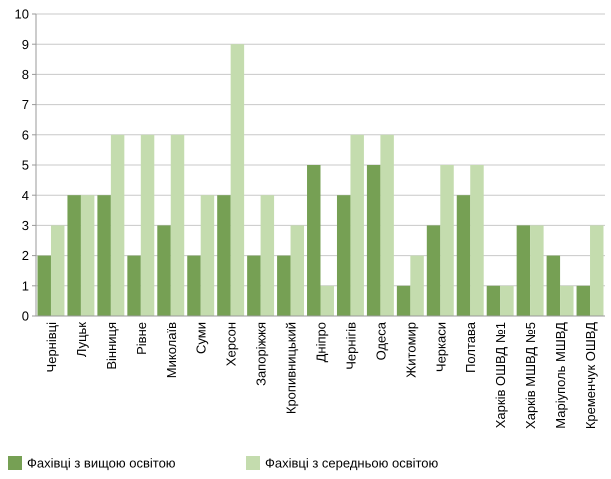 Image resolution: width=611 pixels, height=479 pixels. What do you see at coordinates (141, 338) in the screenshot?
I see `x-tick-label: Рівне` at bounding box center [141, 338].